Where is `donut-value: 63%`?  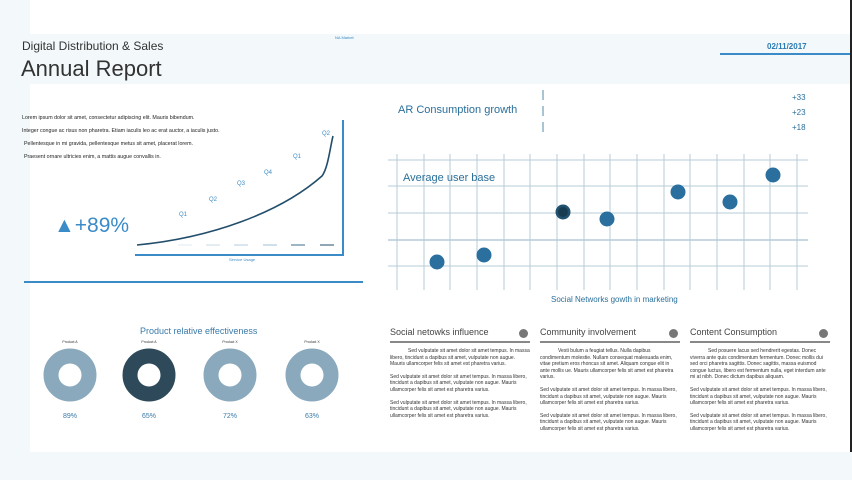 donut-value: 63% is located at coordinates (311, 416).